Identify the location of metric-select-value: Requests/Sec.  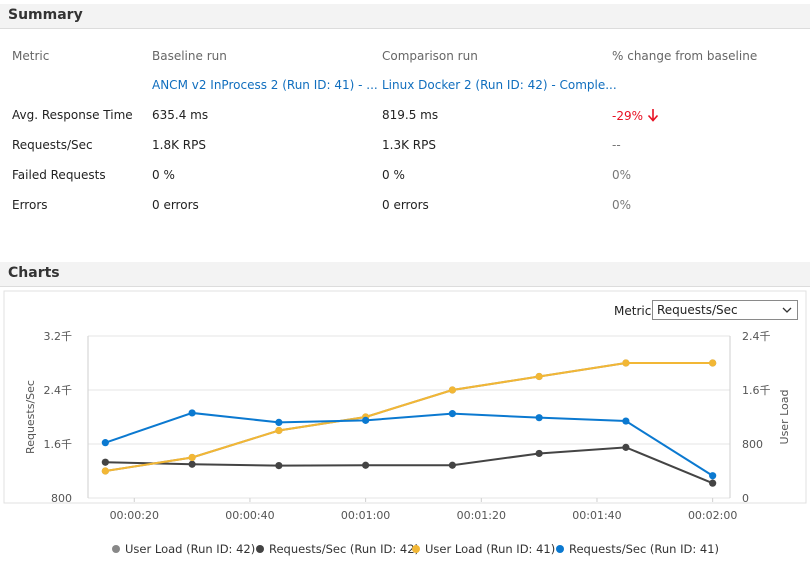
(697, 310).